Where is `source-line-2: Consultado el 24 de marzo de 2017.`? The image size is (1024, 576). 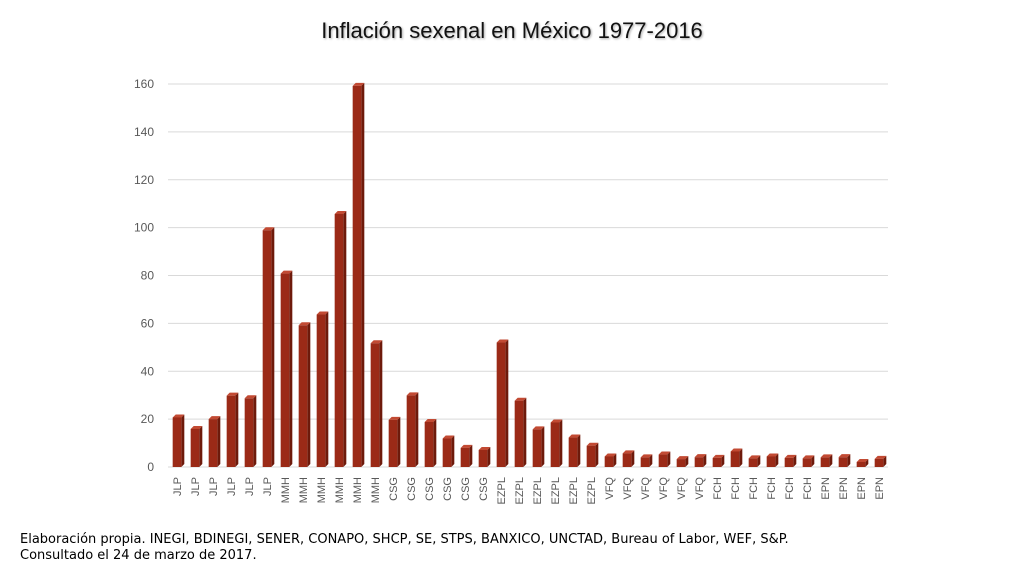 source-line-2: Consultado el 24 de marzo de 2017. is located at coordinates (138, 555).